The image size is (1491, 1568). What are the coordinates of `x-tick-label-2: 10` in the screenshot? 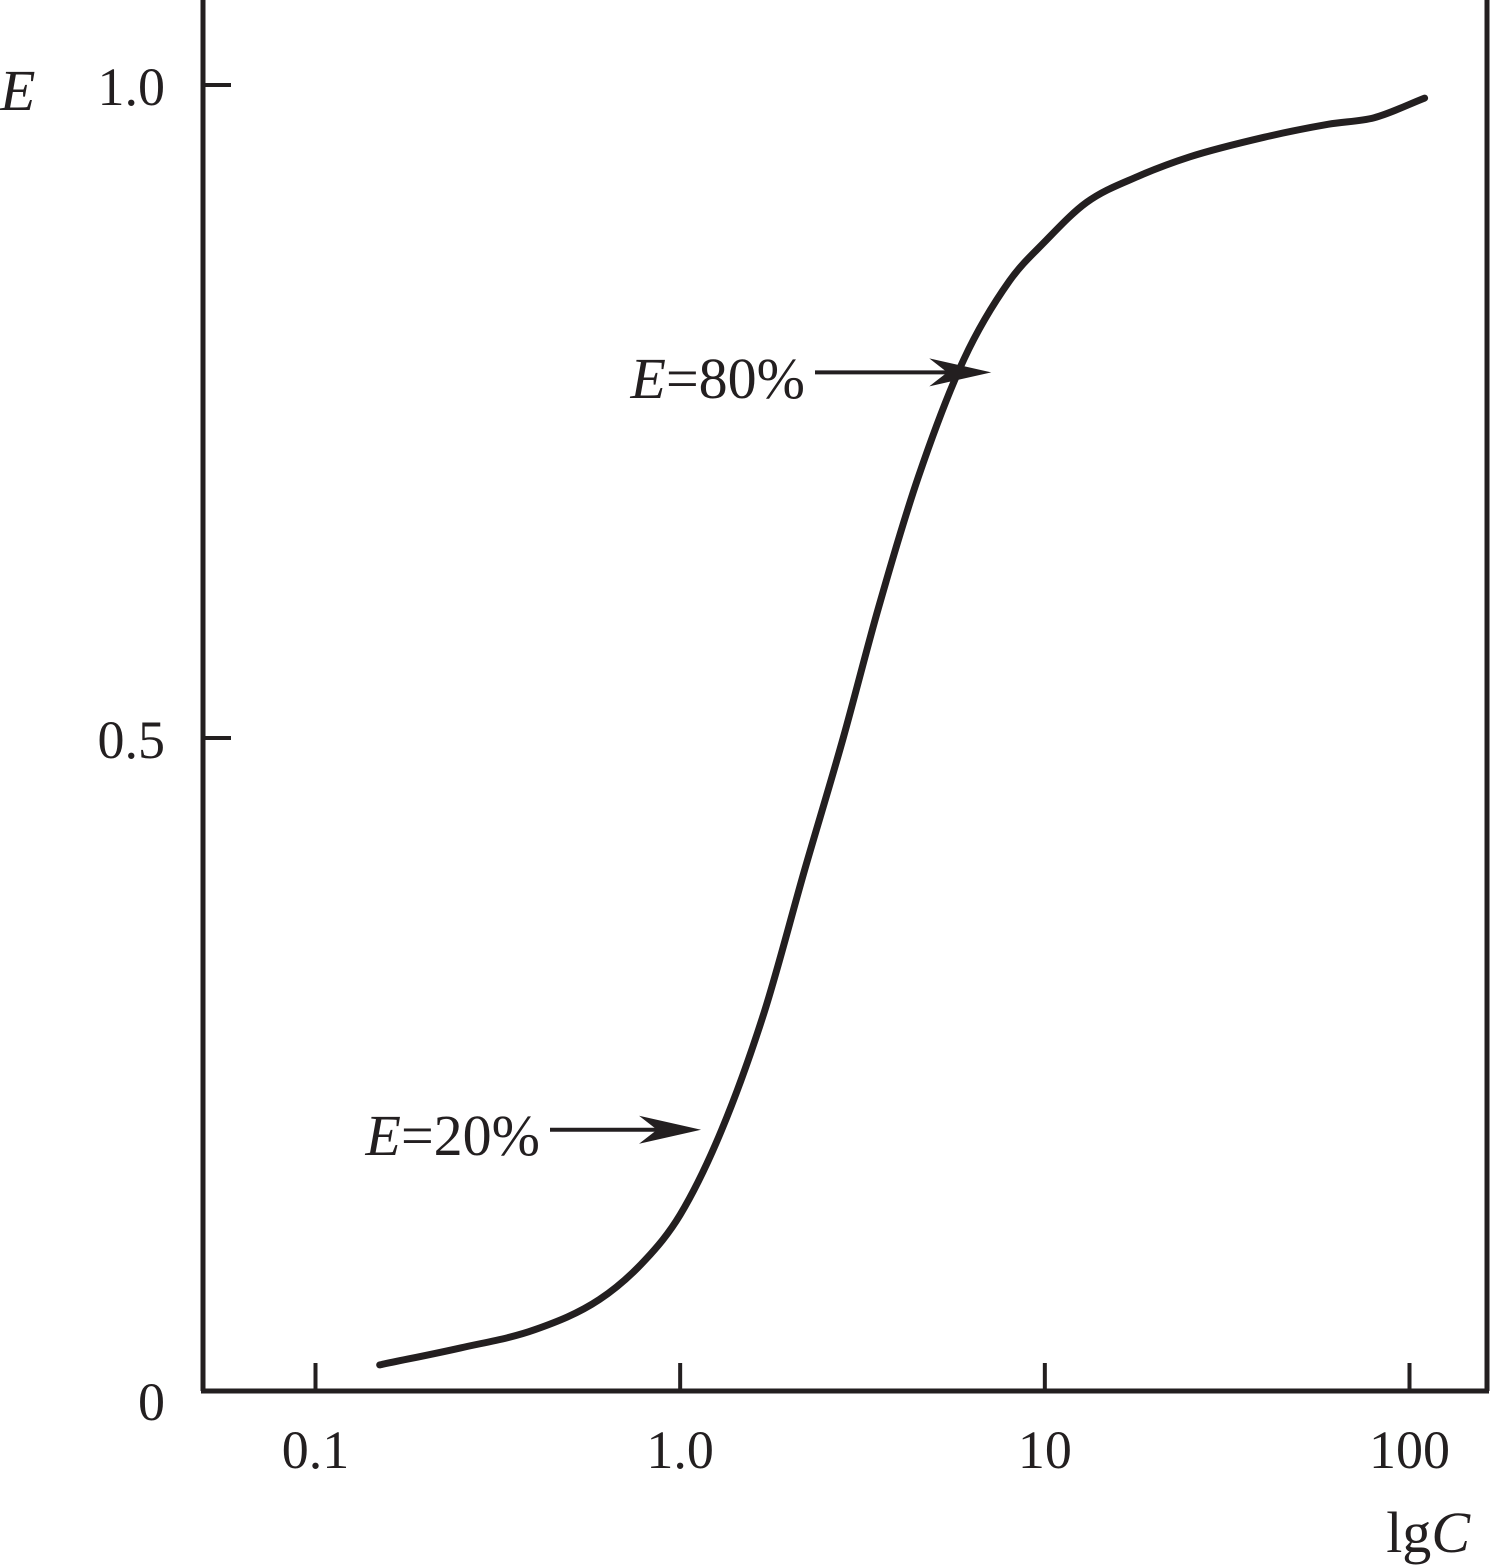 It's located at (1045, 1450).